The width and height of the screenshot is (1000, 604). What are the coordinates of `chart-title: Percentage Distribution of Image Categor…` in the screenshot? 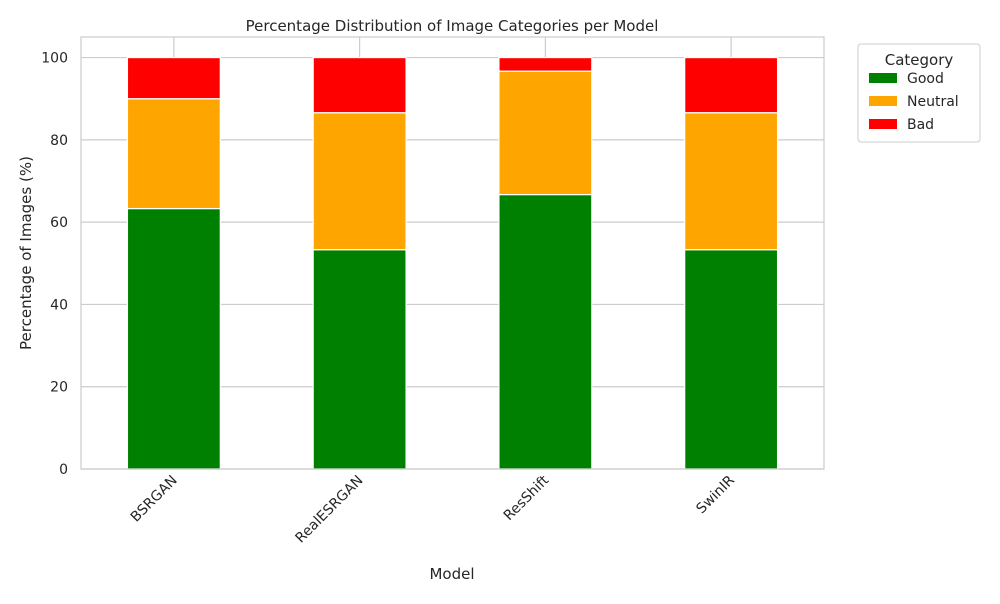 It's located at (452, 26).